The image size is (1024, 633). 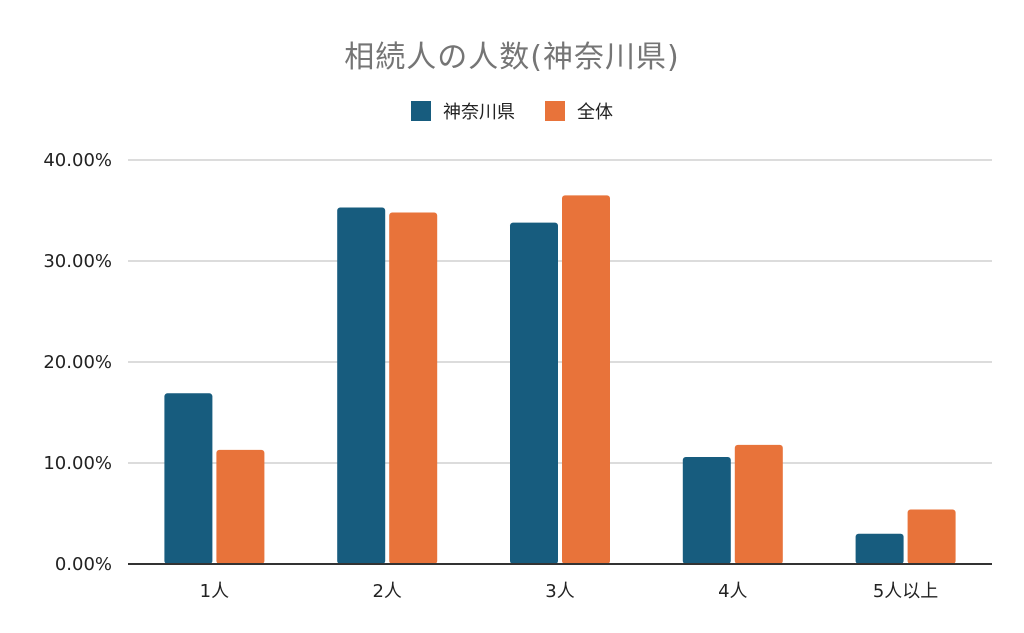 I want to click on legend: 神奈川県 全体, so click(x=512, y=111).